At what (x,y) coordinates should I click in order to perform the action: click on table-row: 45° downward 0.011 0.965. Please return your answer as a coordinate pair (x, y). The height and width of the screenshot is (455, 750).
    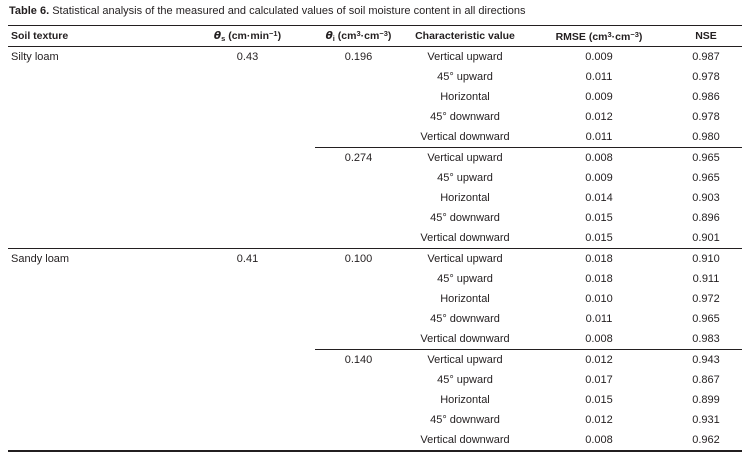
    Looking at the image, I should click on (375, 319).